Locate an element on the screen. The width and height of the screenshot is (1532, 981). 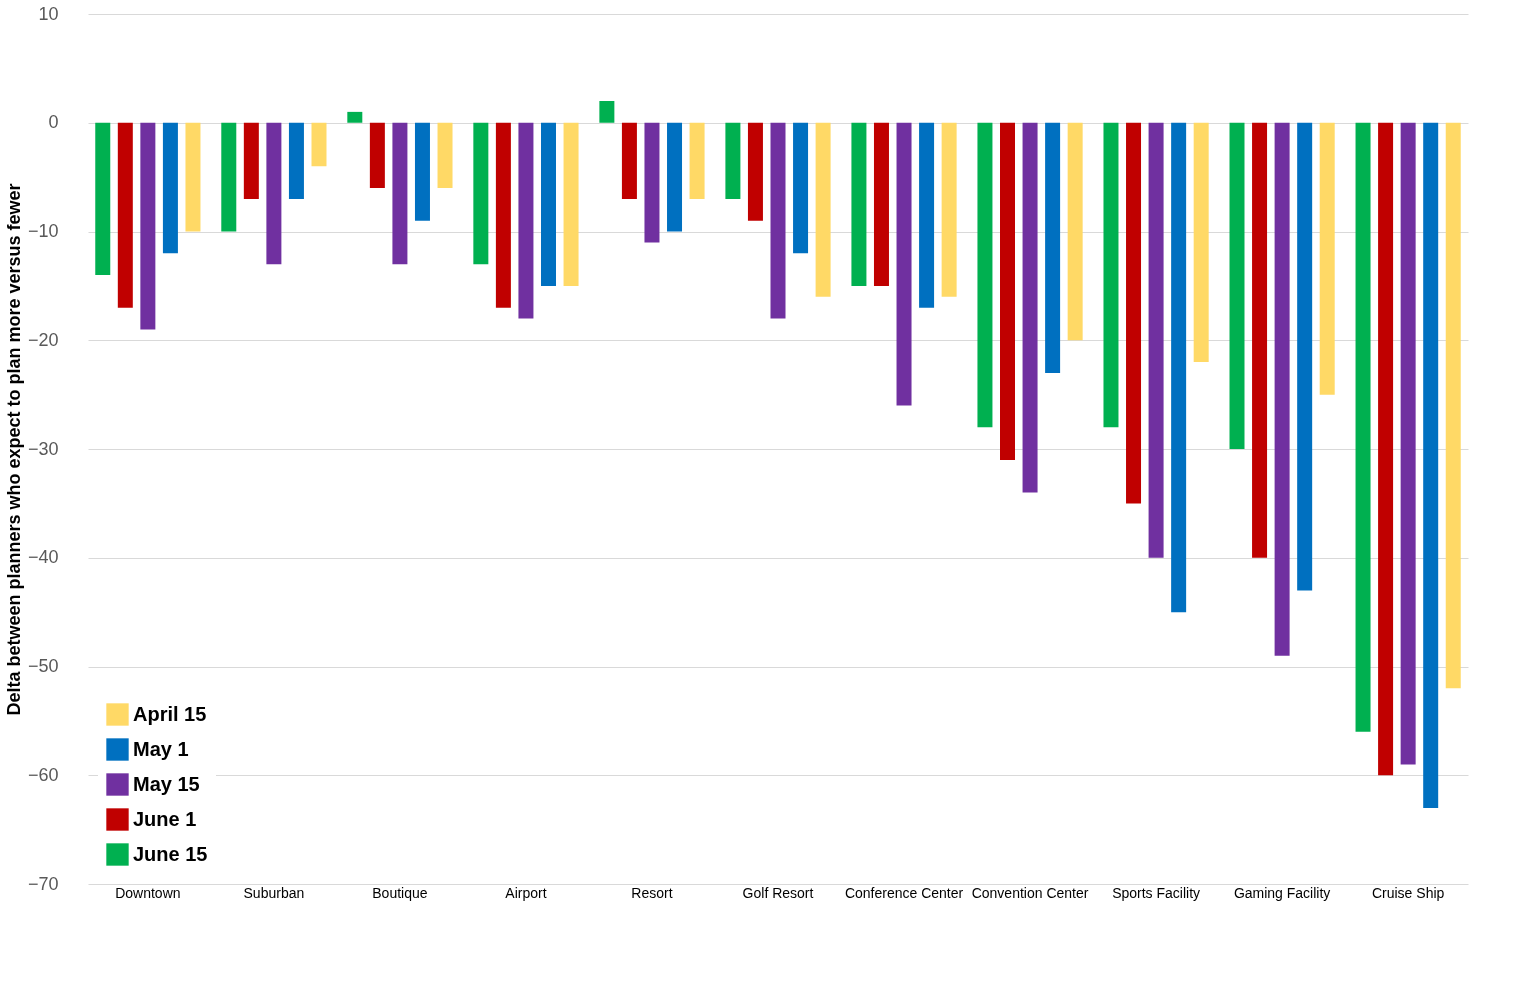
y-tick-label: −30 is located at coordinates (43, 448).